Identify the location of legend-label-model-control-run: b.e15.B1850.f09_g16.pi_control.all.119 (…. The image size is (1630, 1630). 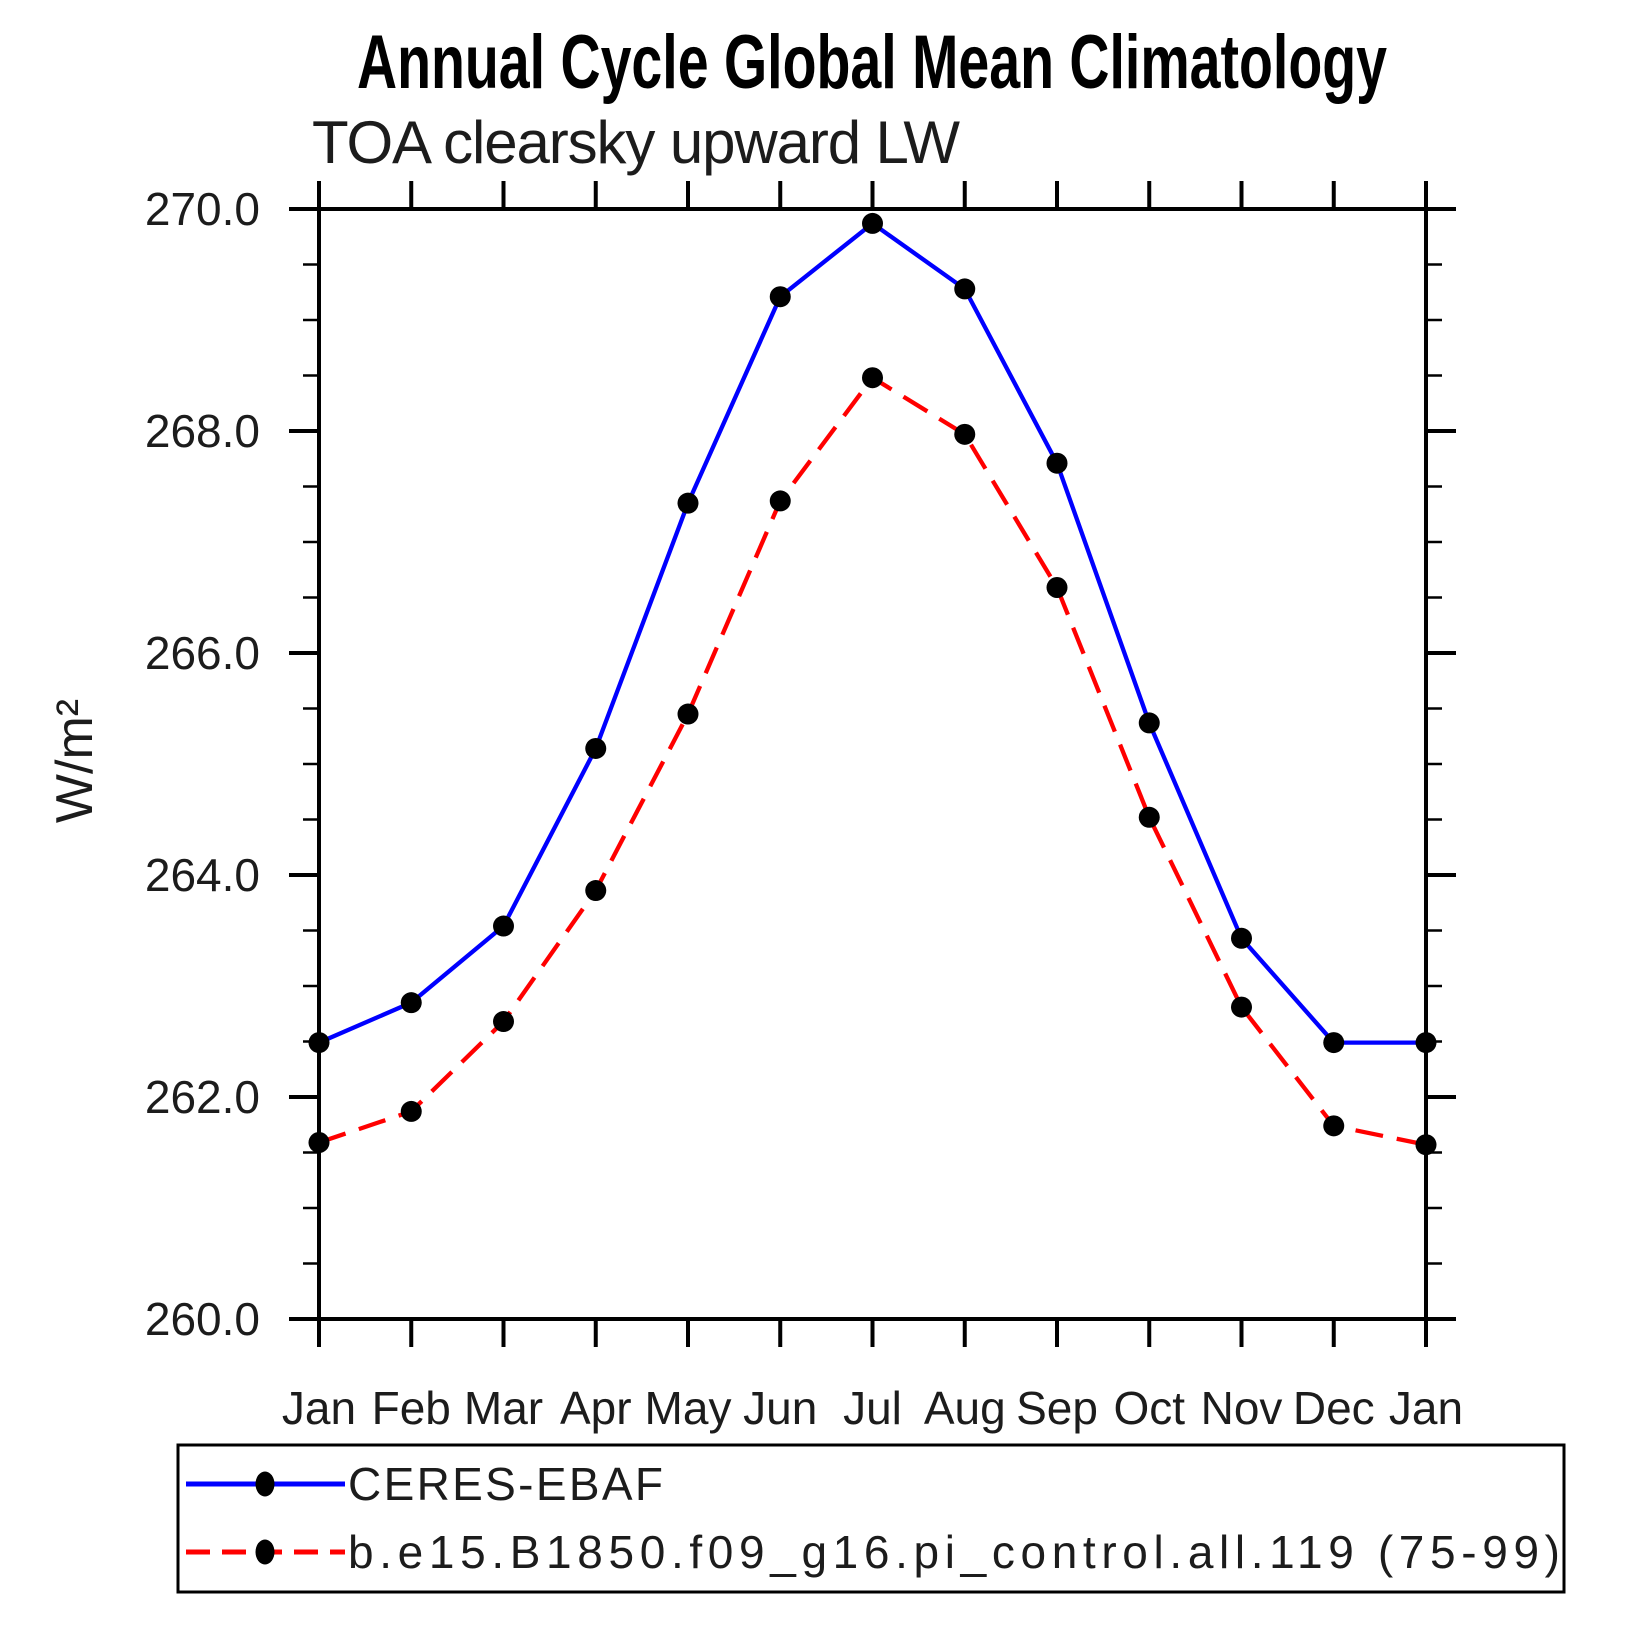
(954, 1552).